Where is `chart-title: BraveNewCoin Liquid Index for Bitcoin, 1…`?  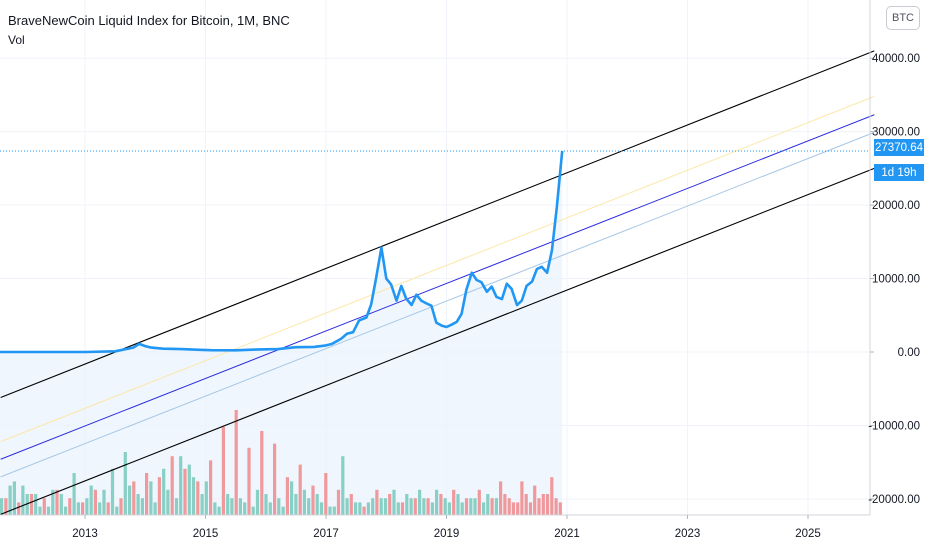
chart-title: BraveNewCoin Liquid Index for Bitcoin, 1… is located at coordinates (149, 20).